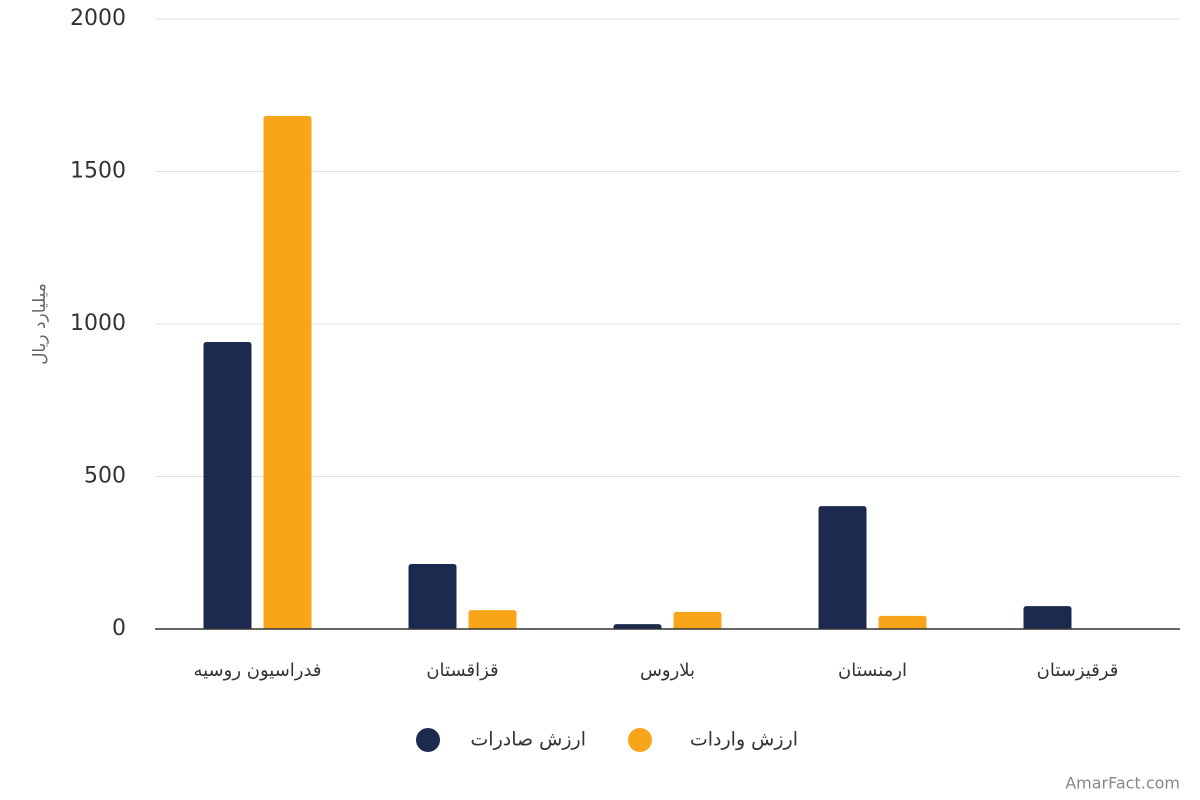 This screenshot has height=800, width=1200. What do you see at coordinates (667, 670) in the screenshot?
I see `x-tick-label: بلاروس` at bounding box center [667, 670].